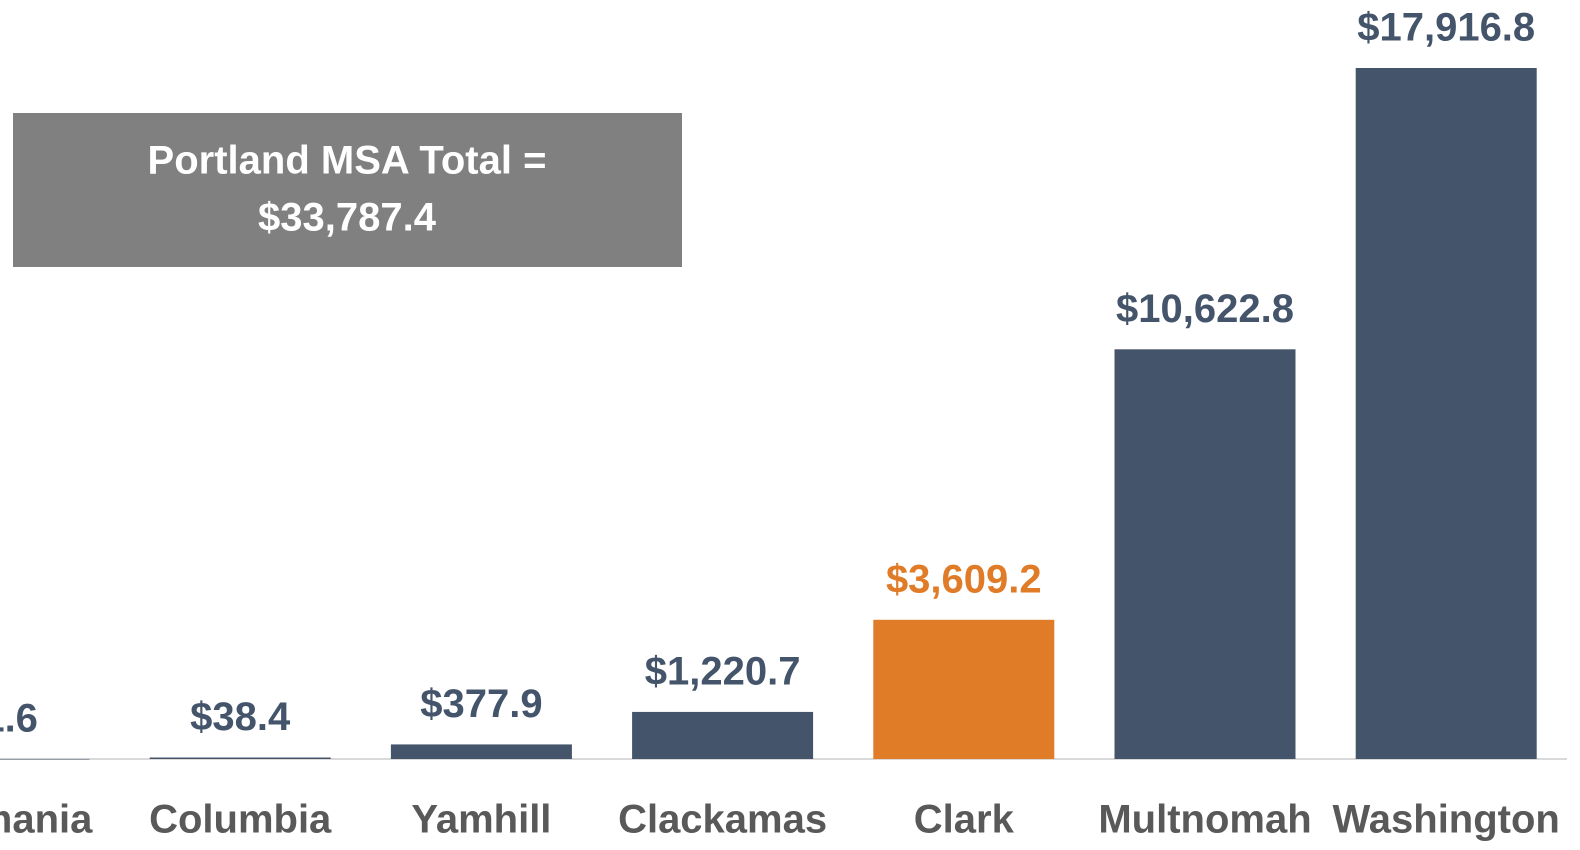 The width and height of the screenshot is (1580, 850). Describe the element at coordinates (964, 820) in the screenshot. I see `x-tick-label: Clark` at that location.